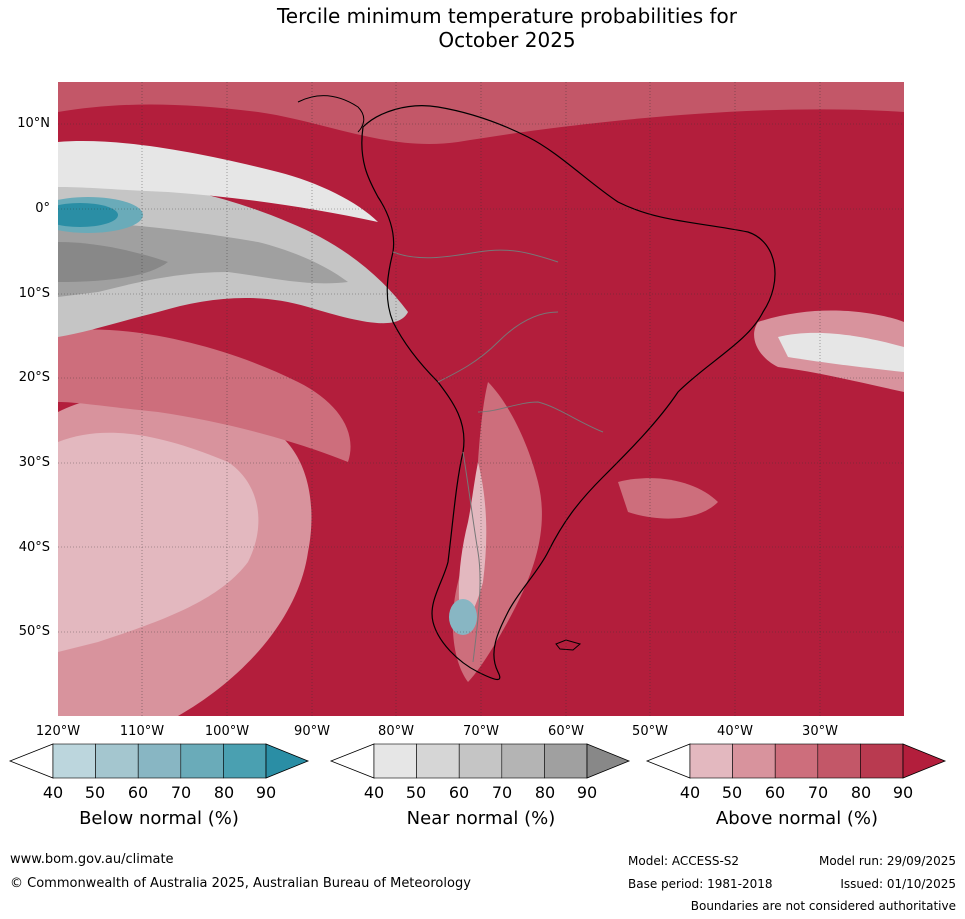  What do you see at coordinates (159, 818) in the screenshot?
I see `colorbar-below-title: Below normal (%)` at bounding box center [159, 818].